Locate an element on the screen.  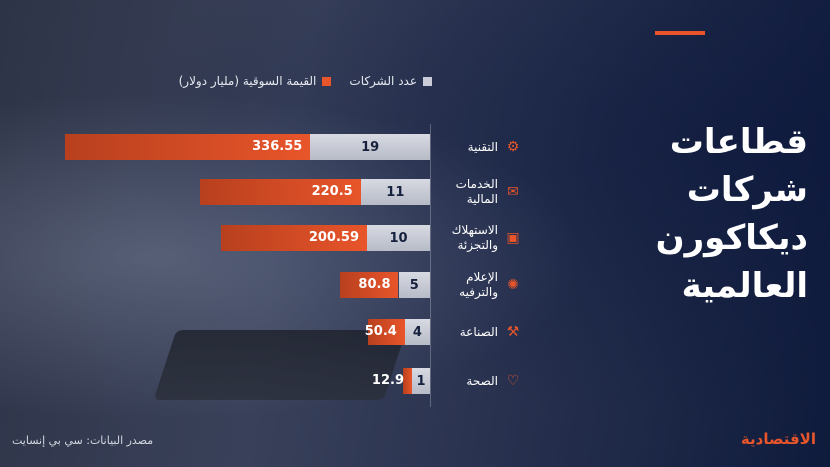
title-line-1: قطاعات شركات is located at coordinates (738, 166).